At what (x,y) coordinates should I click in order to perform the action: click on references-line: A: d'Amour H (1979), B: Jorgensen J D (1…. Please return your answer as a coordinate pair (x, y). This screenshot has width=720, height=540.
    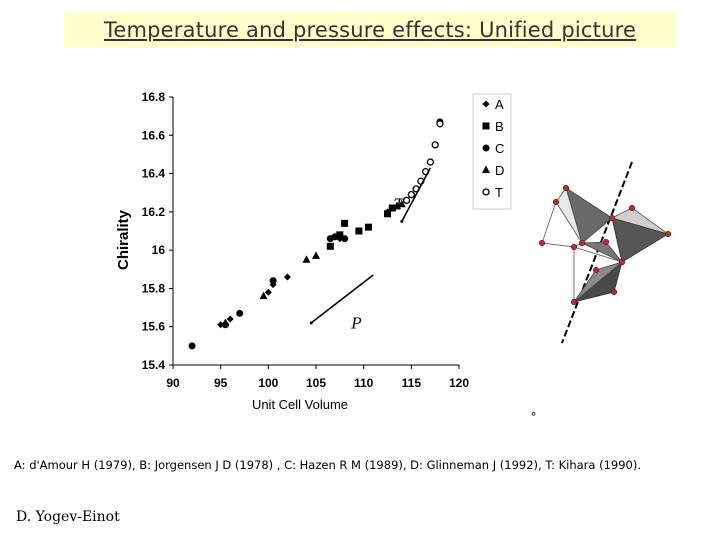
    Looking at the image, I should click on (328, 465).